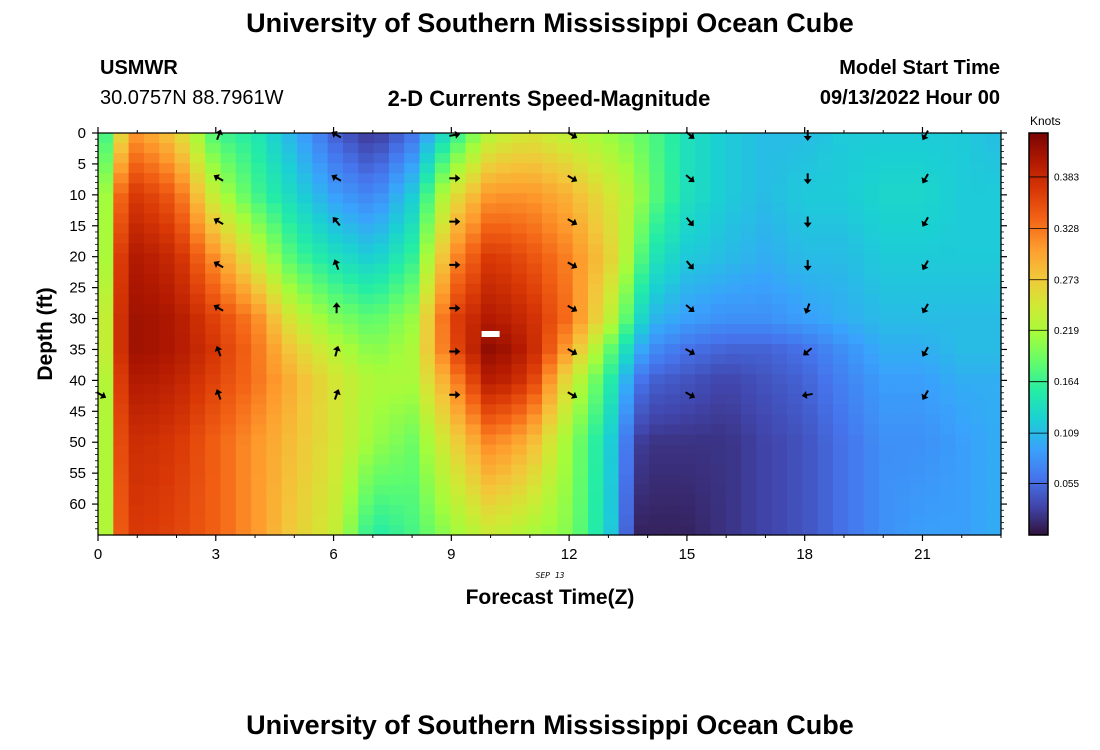 The height and width of the screenshot is (750, 1100). What do you see at coordinates (925, 265) in the screenshot?
I see `current-vector` at bounding box center [925, 265].